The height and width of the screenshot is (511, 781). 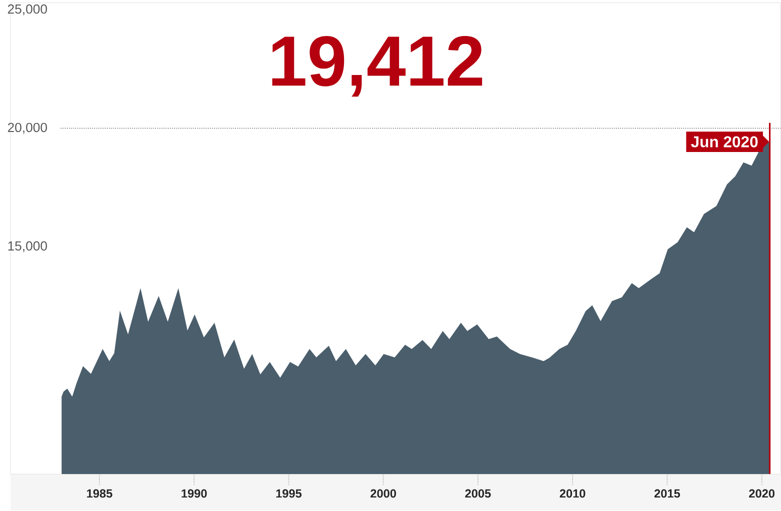 What do you see at coordinates (27, 246) in the screenshot?
I see `y-tick-label: 15,000` at bounding box center [27, 246].